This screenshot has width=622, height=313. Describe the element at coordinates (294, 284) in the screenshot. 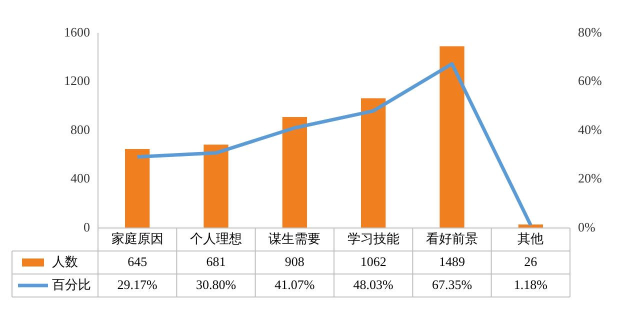

I see `data-label: 41.07%` at that location.